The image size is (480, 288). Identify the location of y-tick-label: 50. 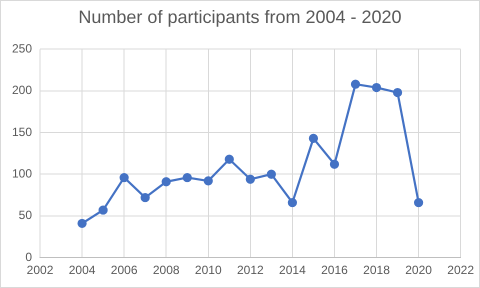
(25, 215).